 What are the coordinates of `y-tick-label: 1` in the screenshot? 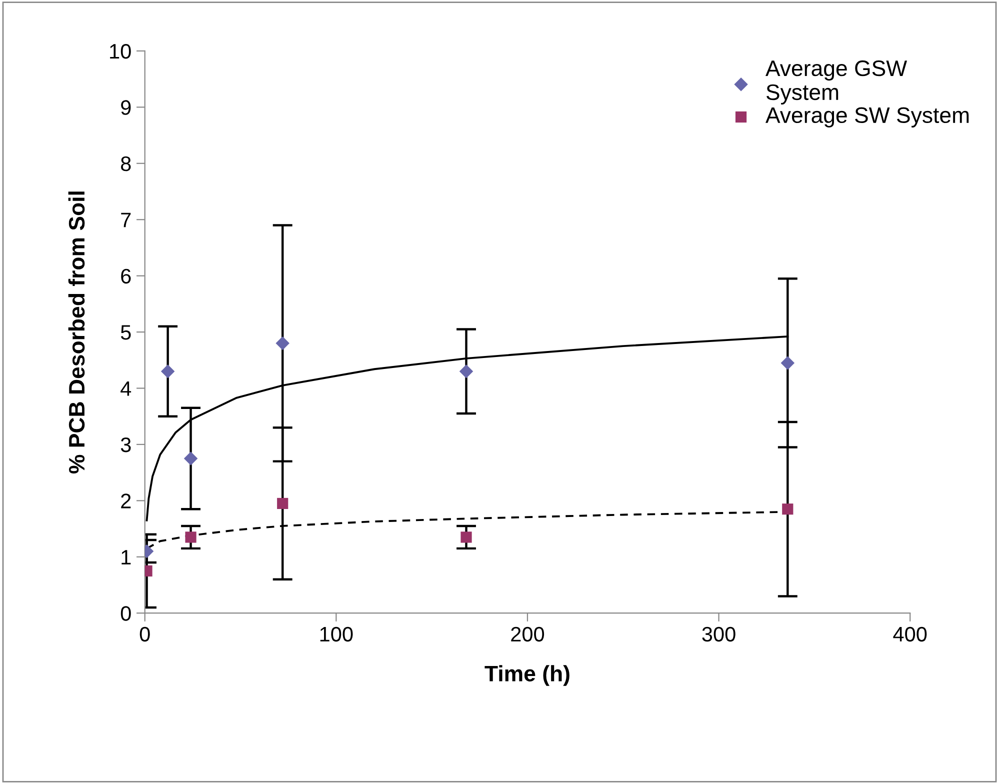 It's located at (126, 557).